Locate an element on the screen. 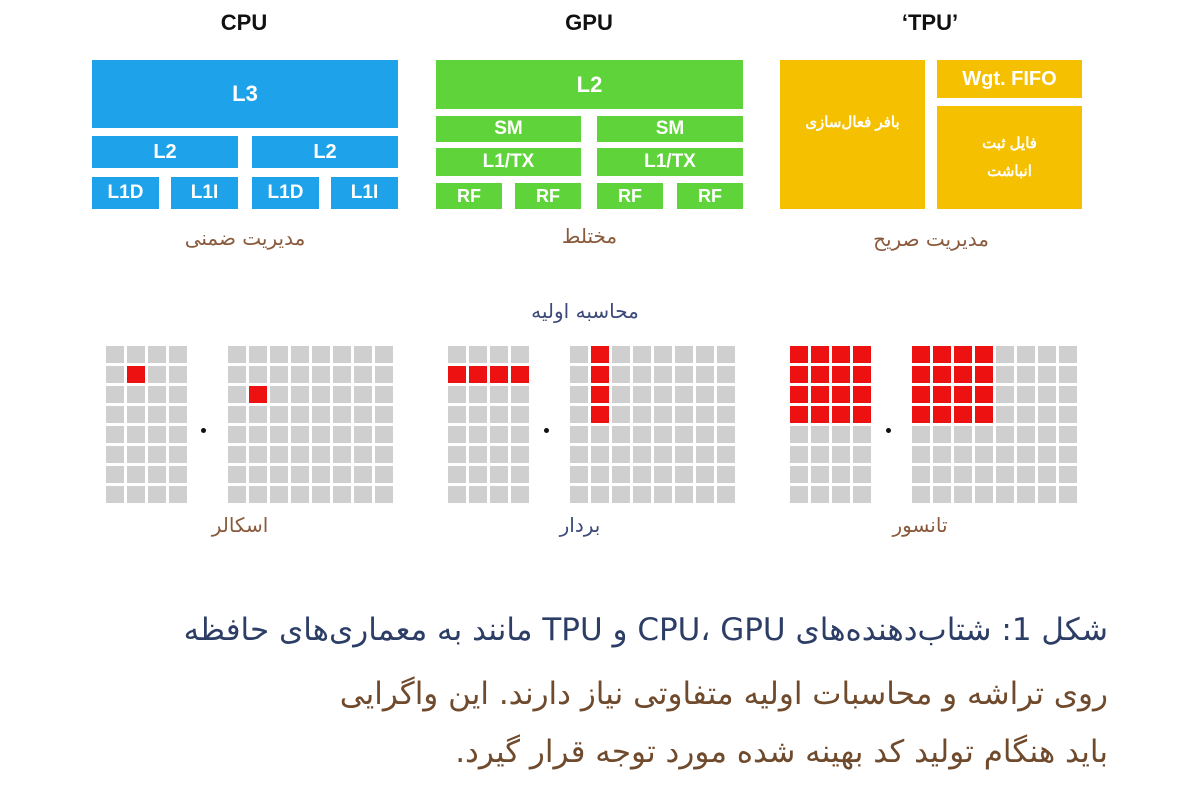 The height and width of the screenshot is (793, 1200). gpu-title: GPU is located at coordinates (589, 22).